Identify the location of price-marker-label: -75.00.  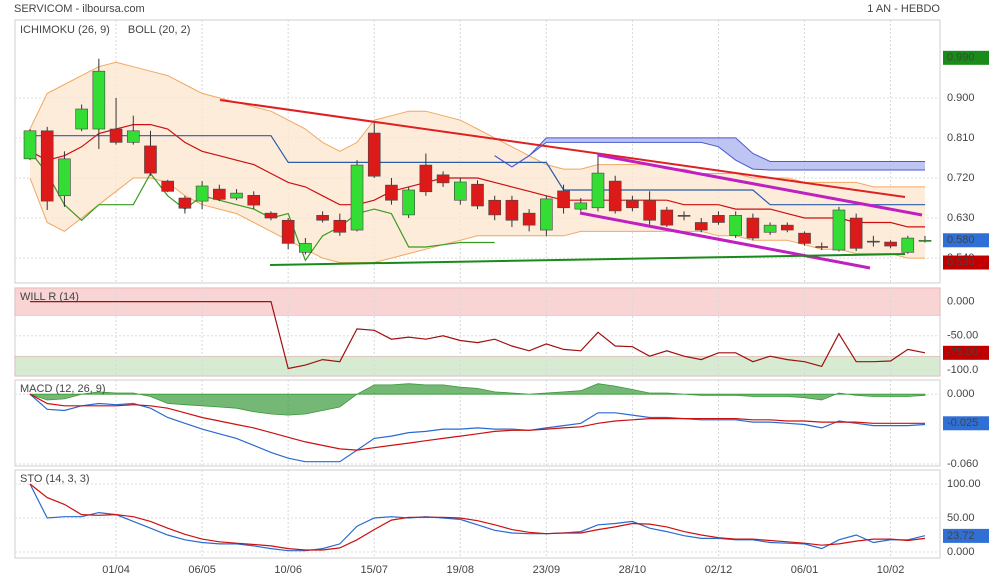
(962, 353).